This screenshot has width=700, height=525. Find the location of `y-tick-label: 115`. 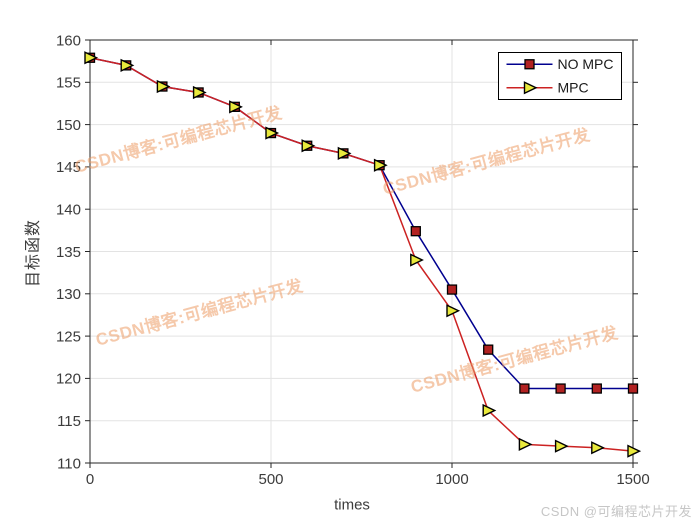

y-tick-label: 115 is located at coordinates (69, 421).